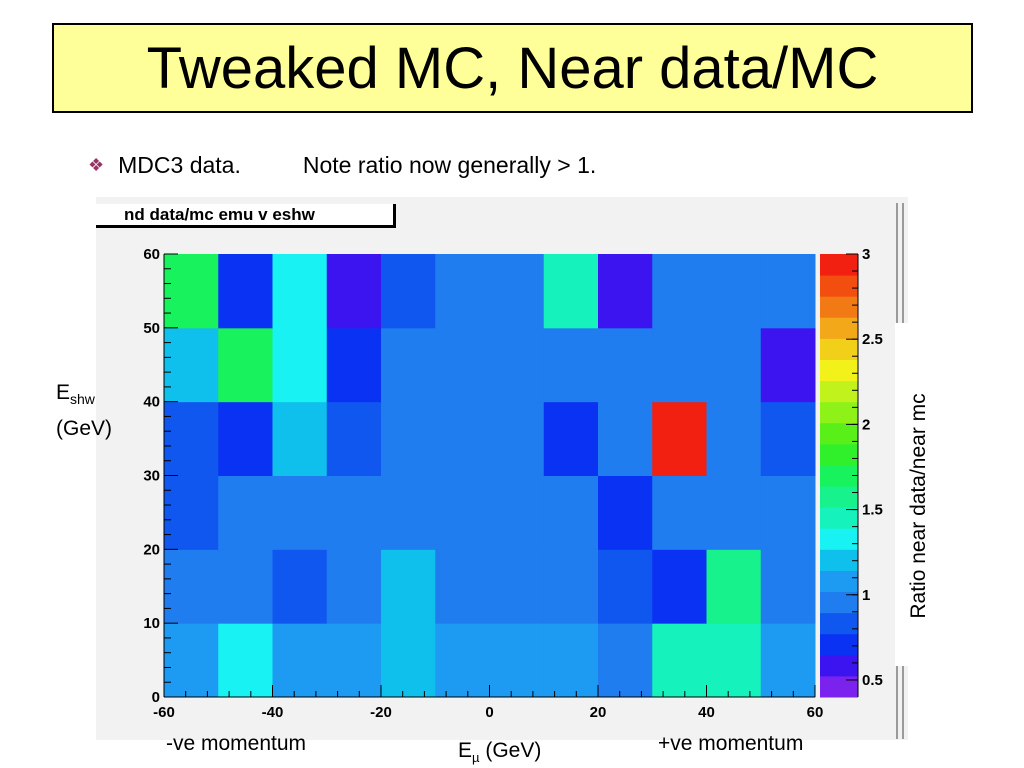  What do you see at coordinates (465, 750) in the screenshot?
I see `x-axis-symbol: E` at bounding box center [465, 750].